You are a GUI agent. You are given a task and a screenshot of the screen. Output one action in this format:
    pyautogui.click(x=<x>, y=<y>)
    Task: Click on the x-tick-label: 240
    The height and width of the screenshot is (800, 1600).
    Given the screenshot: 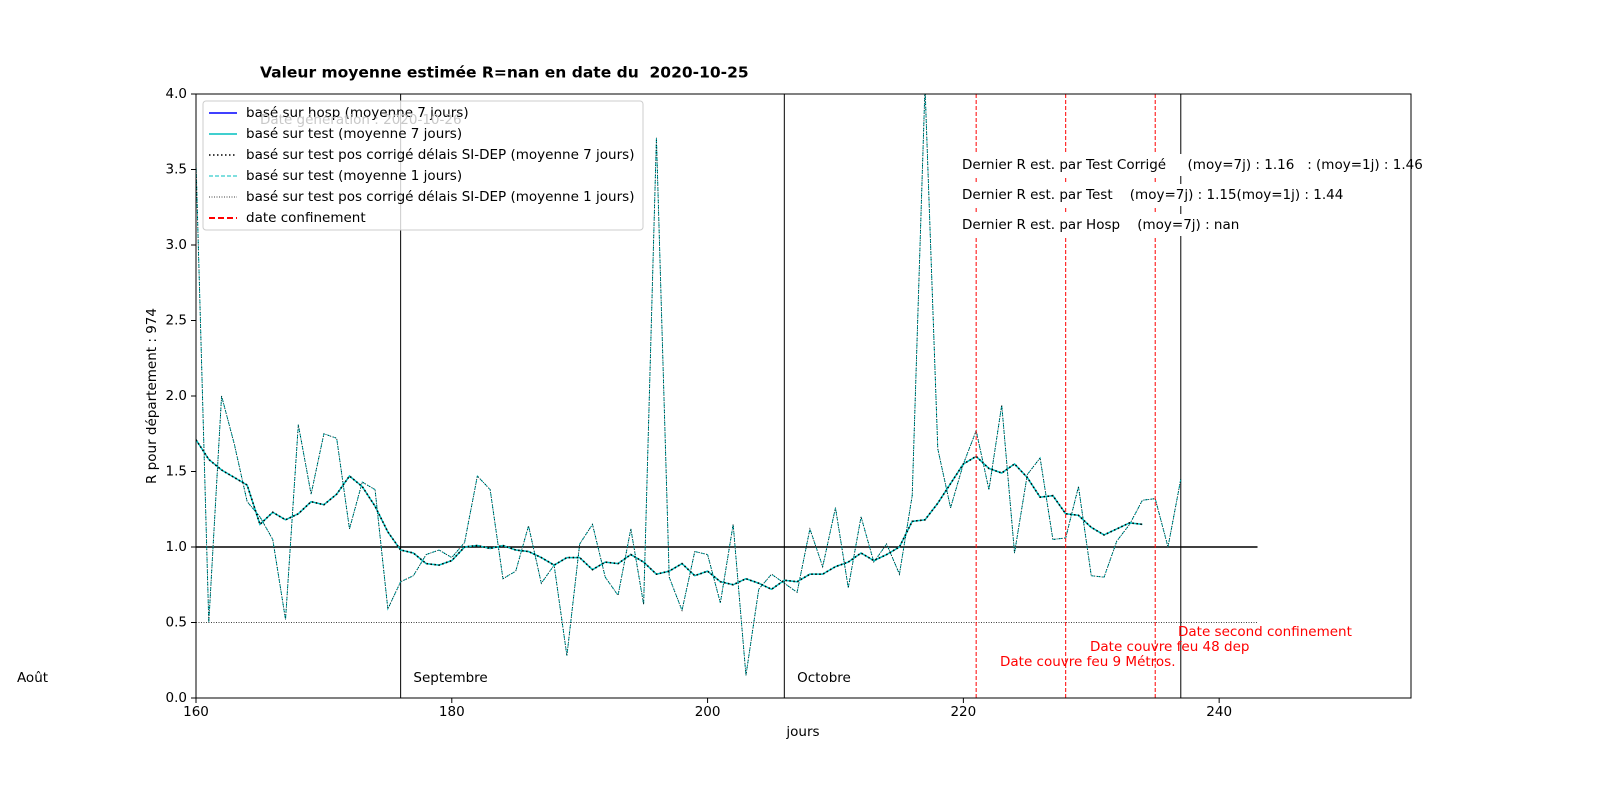 What is the action you would take?
    pyautogui.click(x=1219, y=712)
    